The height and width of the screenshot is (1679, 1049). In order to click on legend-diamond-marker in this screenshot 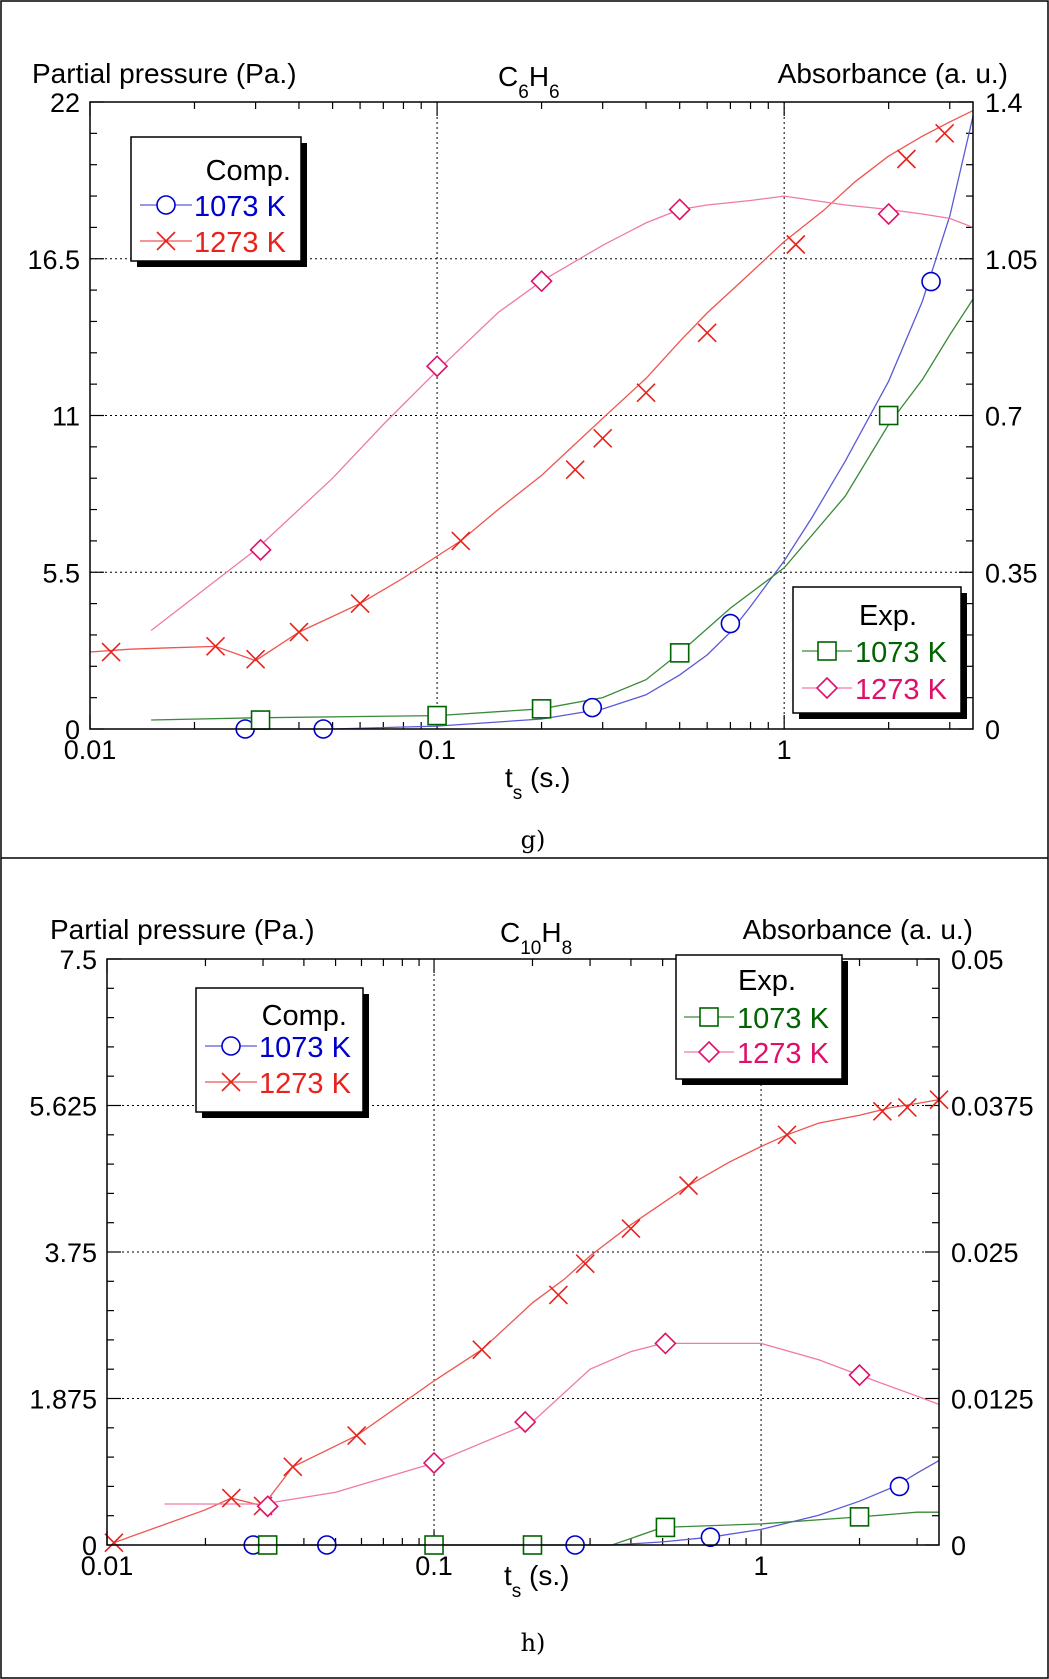, I will do `click(709, 1052)`.